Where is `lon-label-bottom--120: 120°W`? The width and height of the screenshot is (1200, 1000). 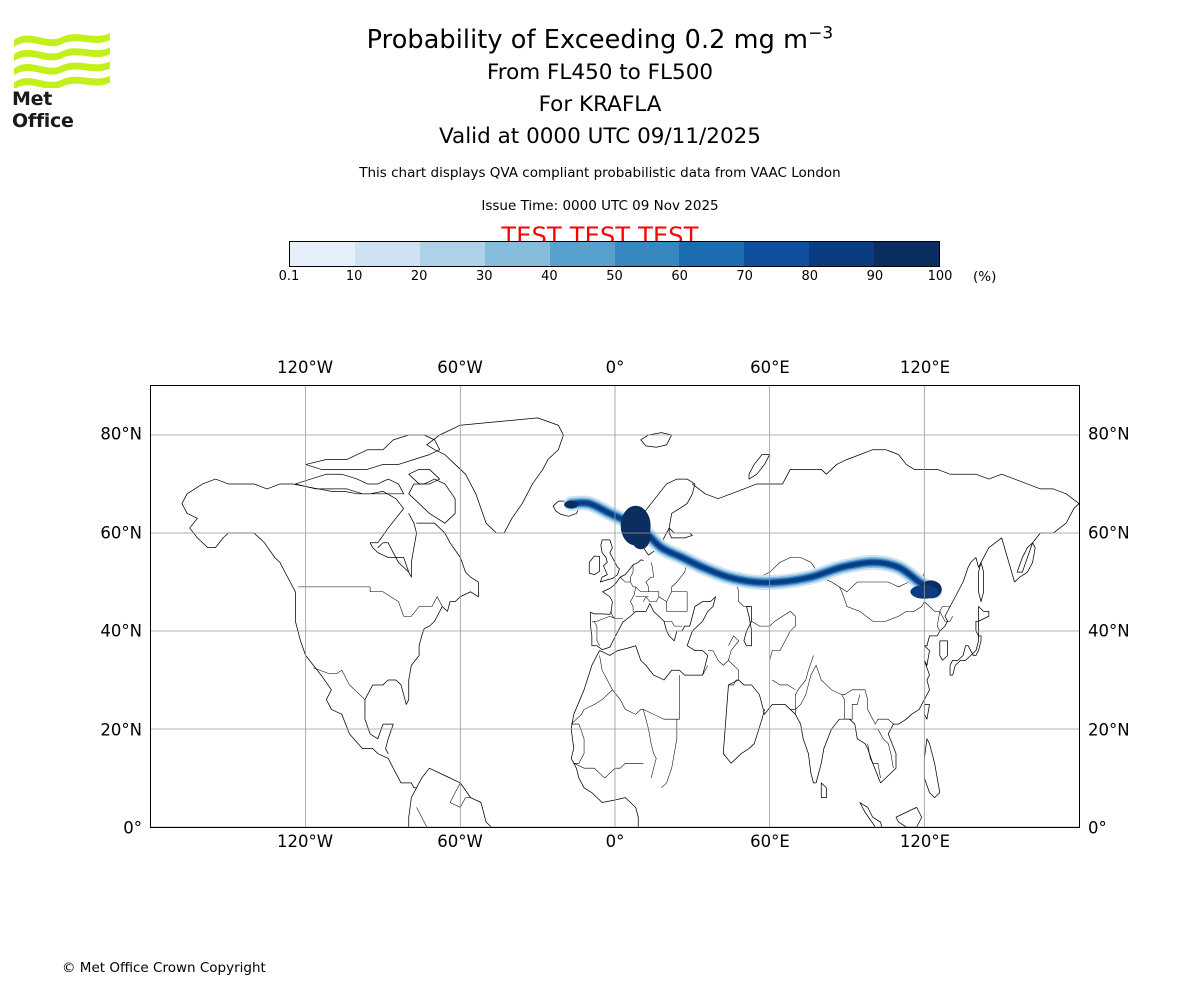 lon-label-bottom--120: 120°W is located at coordinates (305, 841).